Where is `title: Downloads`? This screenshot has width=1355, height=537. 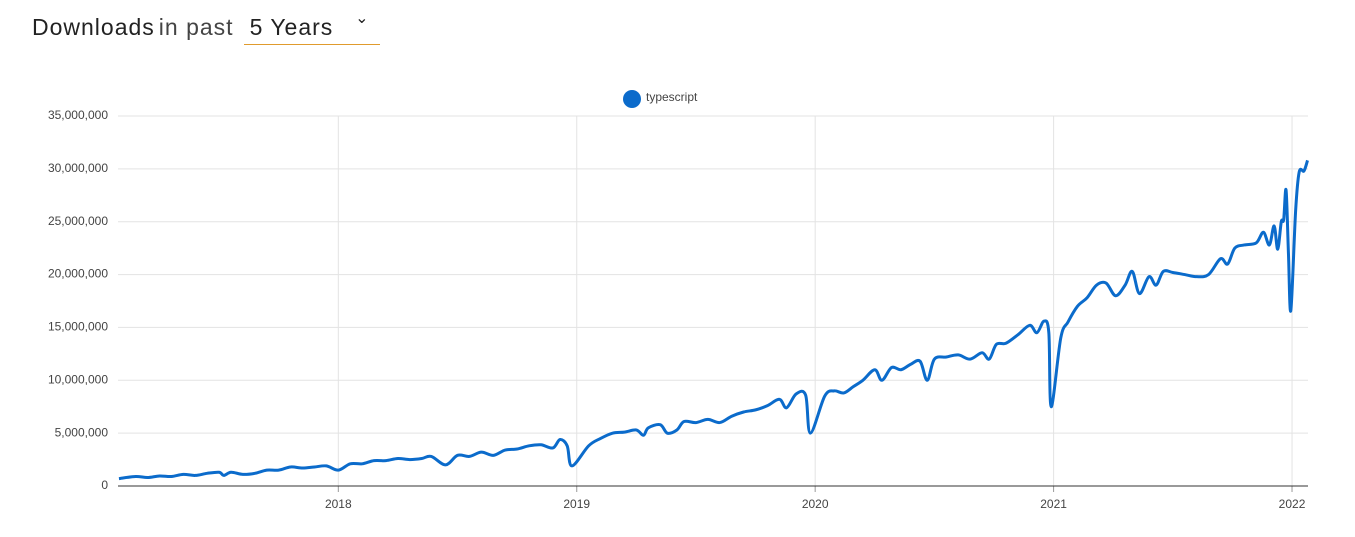
title: Downloads is located at coordinates (93, 27).